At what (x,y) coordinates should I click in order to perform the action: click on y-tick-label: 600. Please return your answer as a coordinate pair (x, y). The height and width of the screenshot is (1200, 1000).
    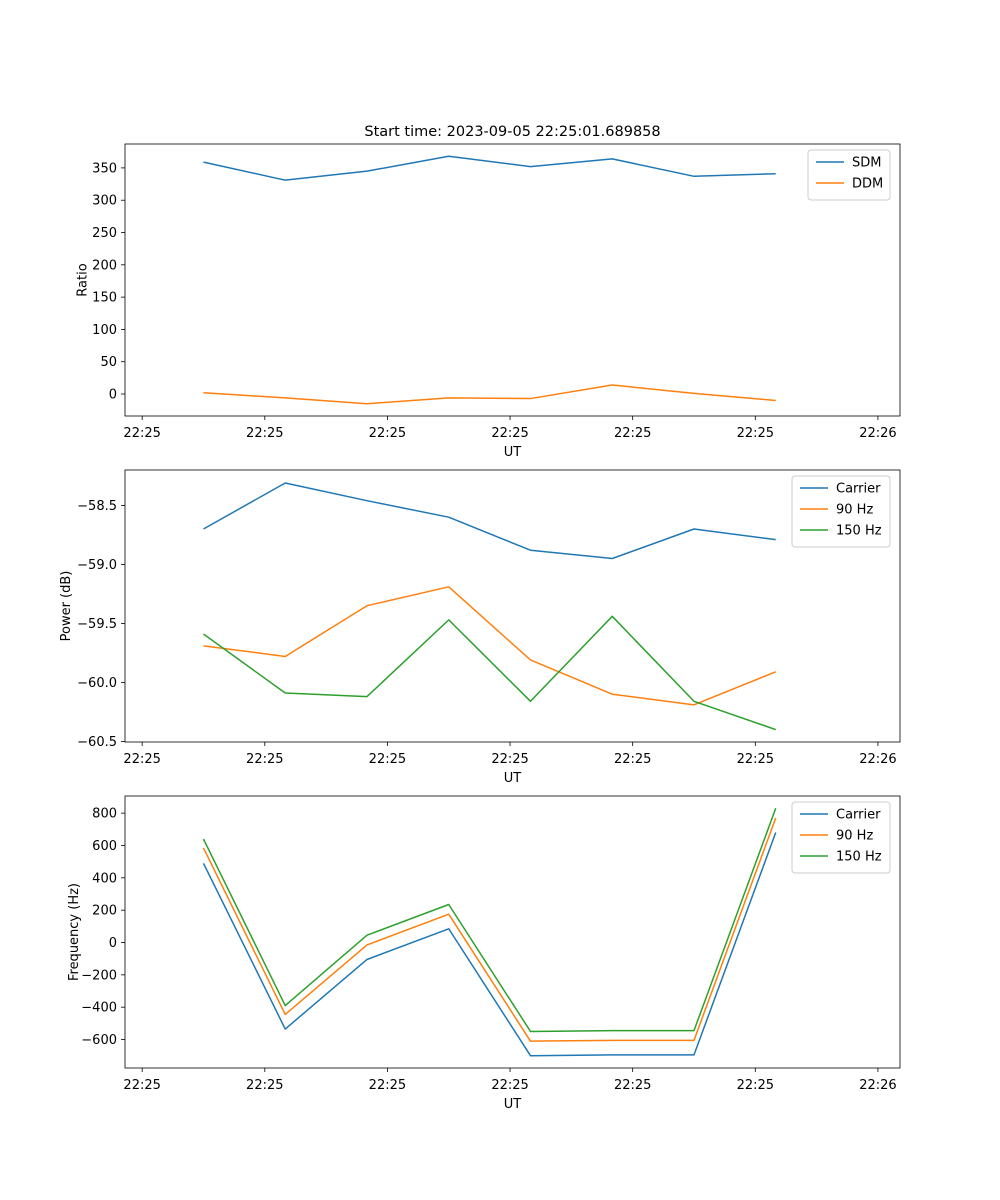
    Looking at the image, I should click on (104, 846).